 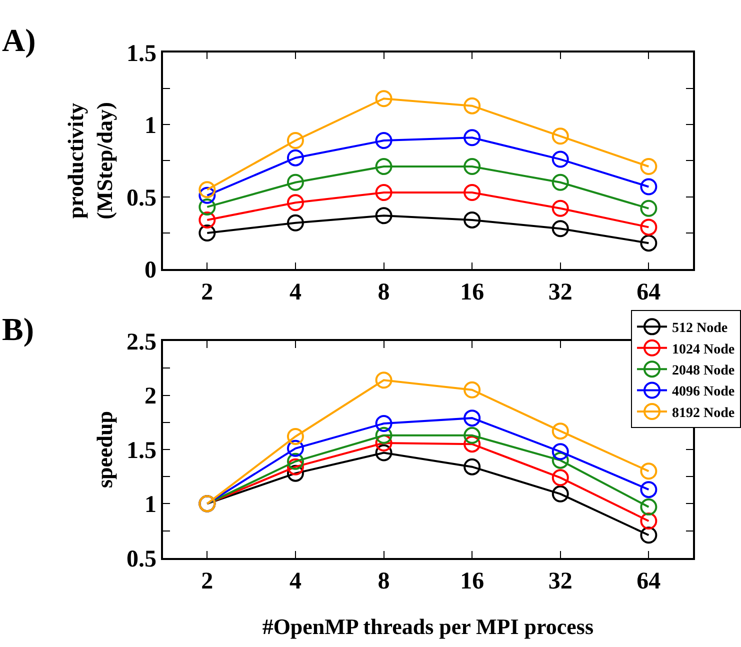 I want to click on chart-title: B), so click(x=18, y=329).